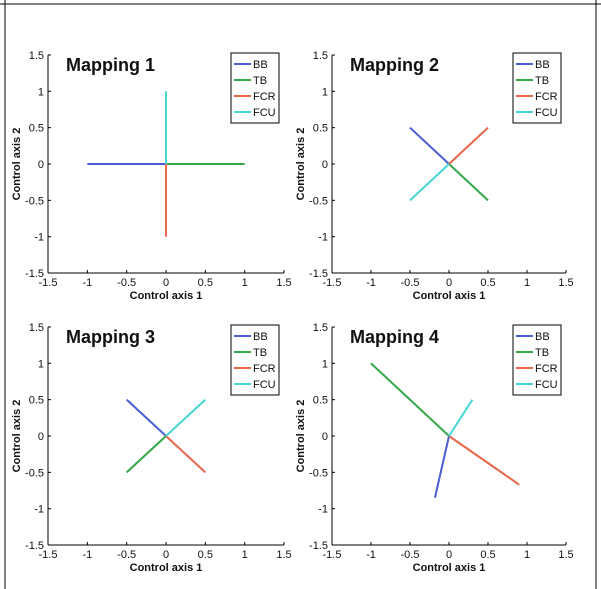 The height and width of the screenshot is (589, 601). What do you see at coordinates (110, 65) in the screenshot?
I see `chart-title: Mapping 1` at bounding box center [110, 65].